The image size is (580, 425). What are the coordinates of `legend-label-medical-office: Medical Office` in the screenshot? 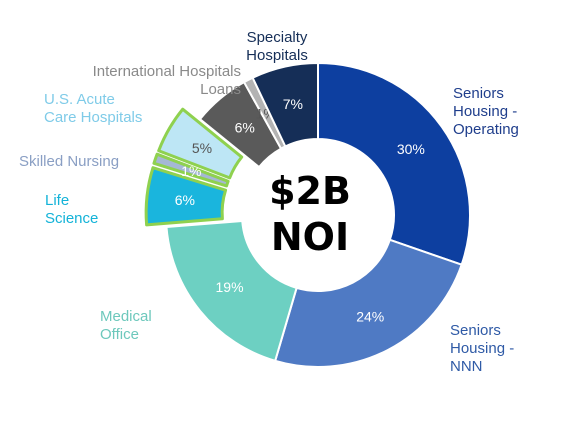 It's located at (126, 325).